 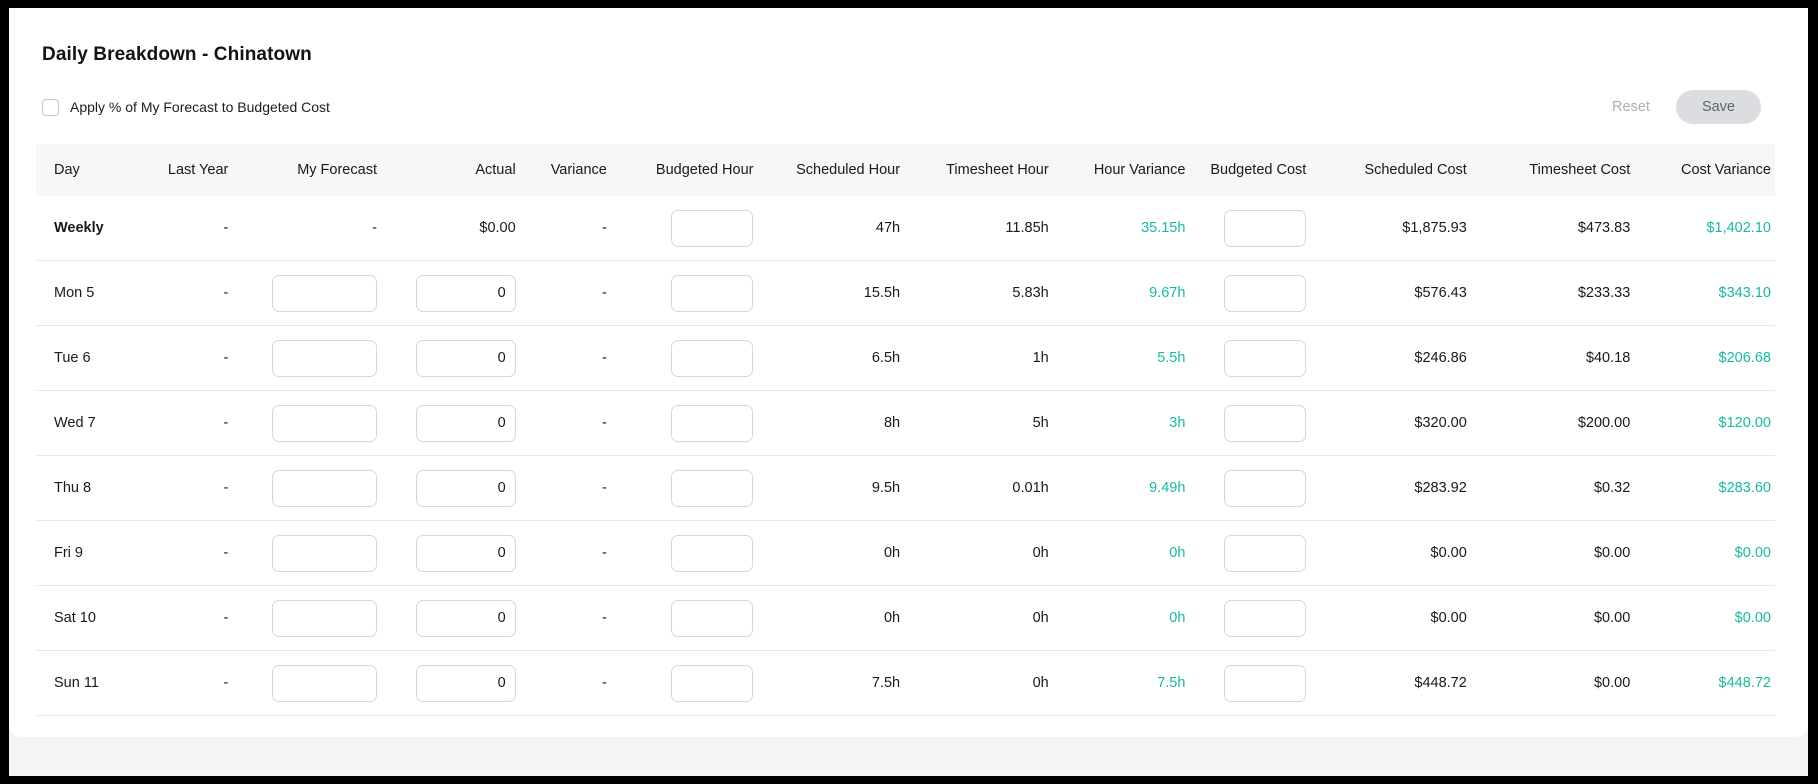 I want to click on cell-timesheet-hour: 11.85h, so click(x=1027, y=228).